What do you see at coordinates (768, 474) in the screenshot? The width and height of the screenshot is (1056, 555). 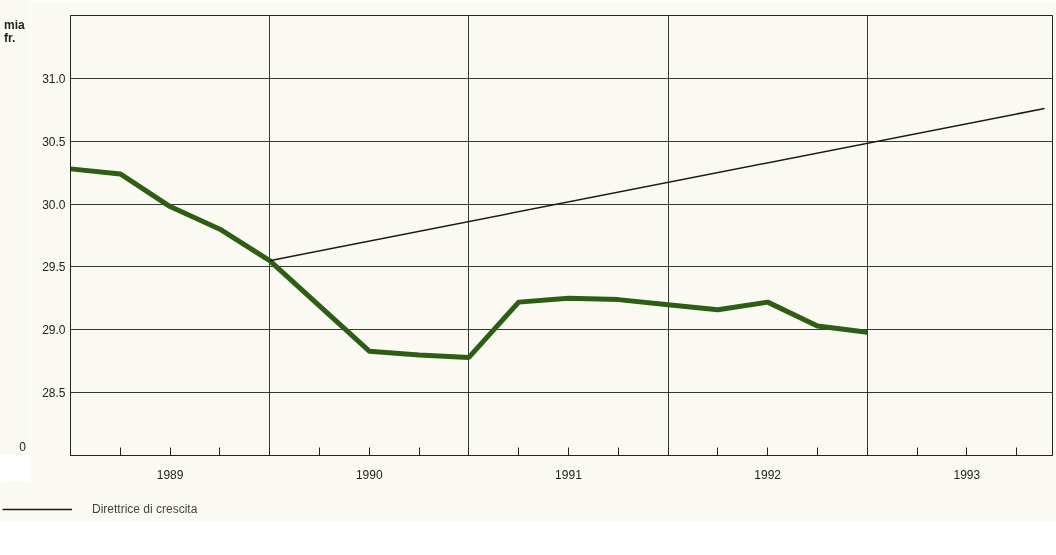 I see `x-tick-label: 1992` at bounding box center [768, 474].